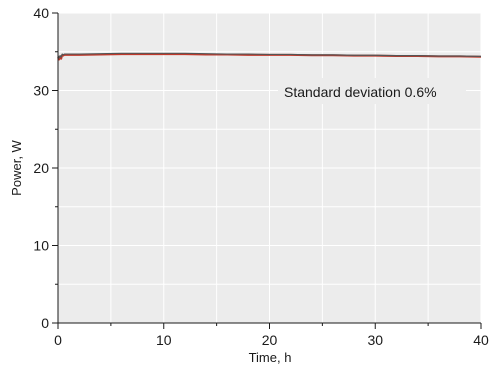 The height and width of the screenshot is (371, 489). I want to click on y-tick-label: 10, so click(41, 246).